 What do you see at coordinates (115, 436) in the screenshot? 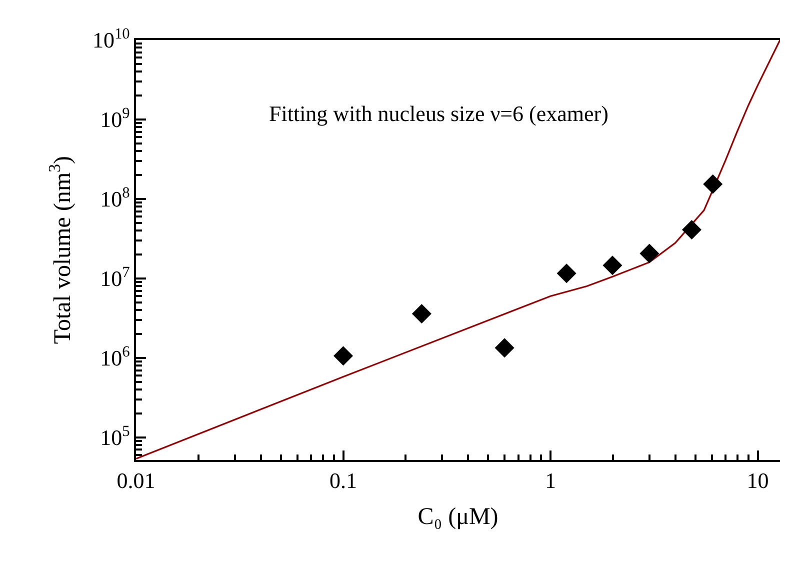
I see `y-tick-label: 10$^{5}$` at bounding box center [115, 436].